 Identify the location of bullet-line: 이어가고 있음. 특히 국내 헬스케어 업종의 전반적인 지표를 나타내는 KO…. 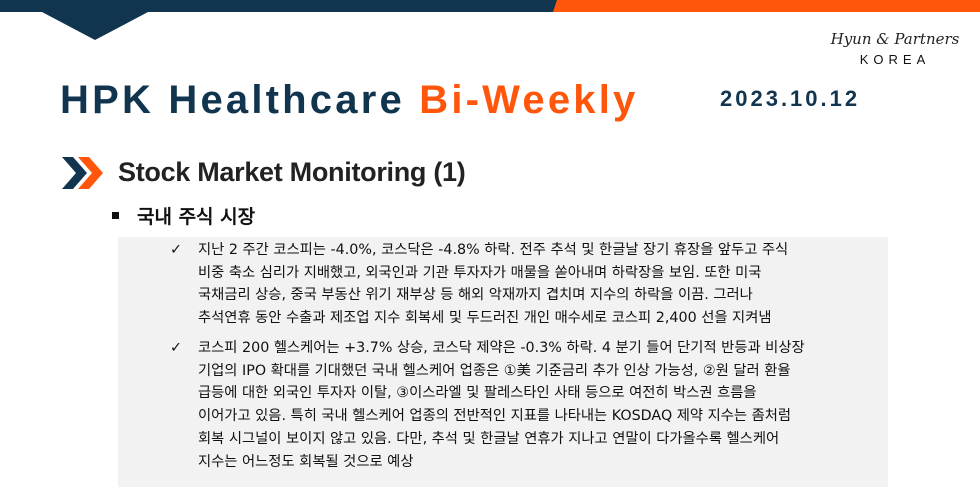
(495, 416).